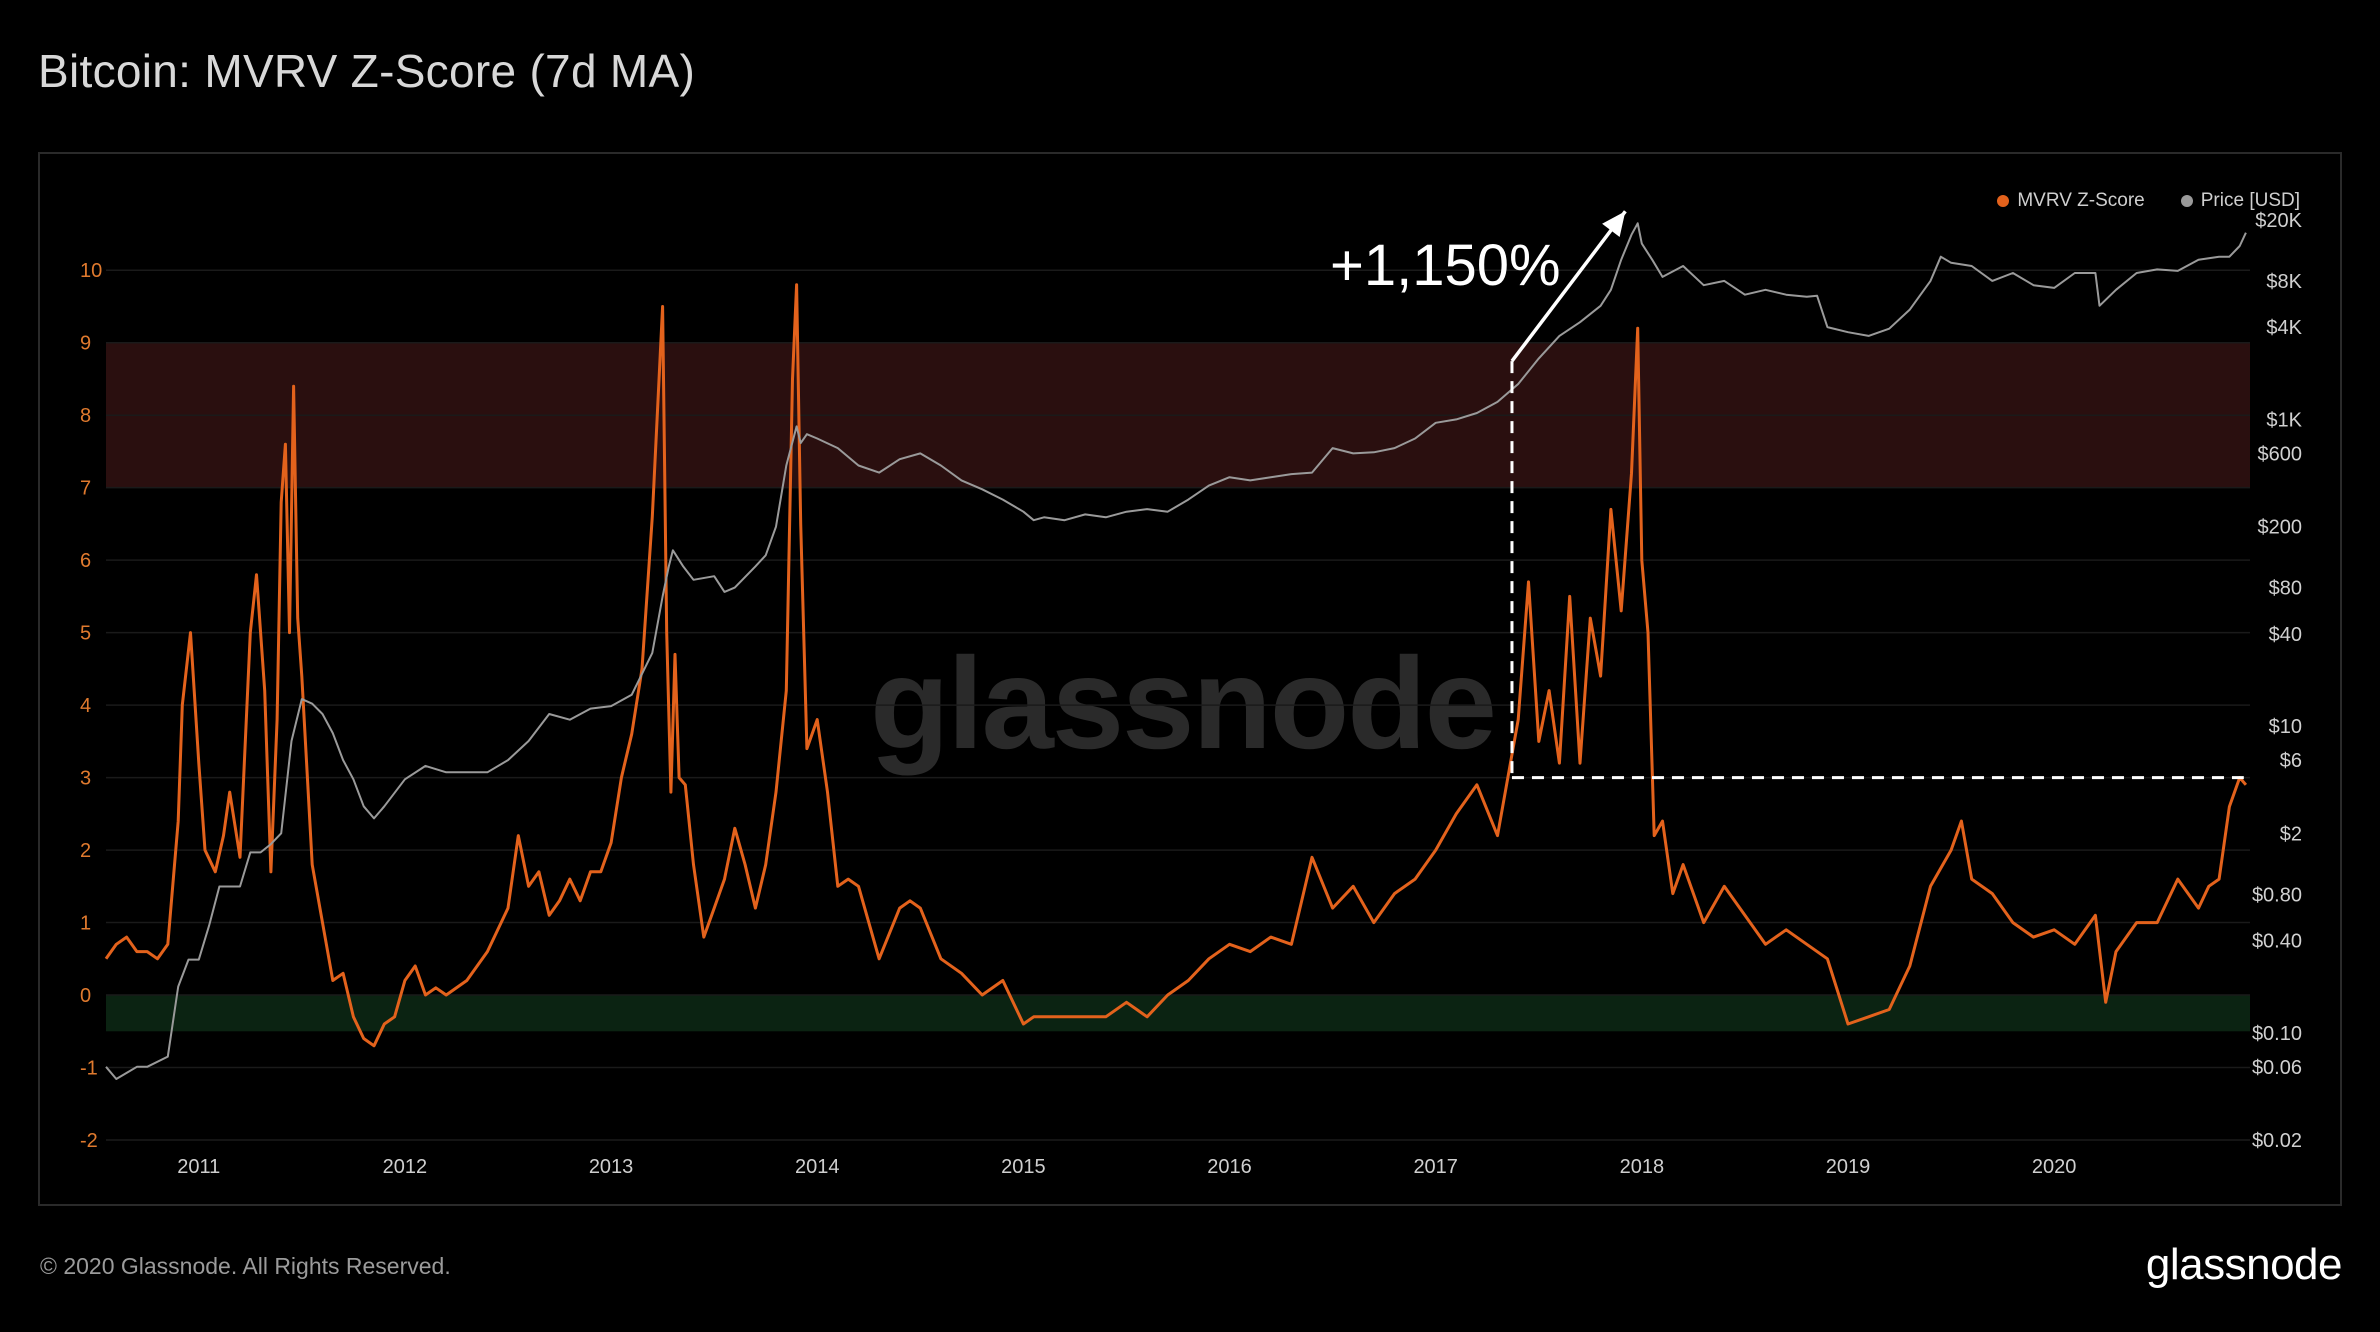 Image resolution: width=2380 pixels, height=1332 pixels. I want to click on y-left-tick-label: 5, so click(85, 634).